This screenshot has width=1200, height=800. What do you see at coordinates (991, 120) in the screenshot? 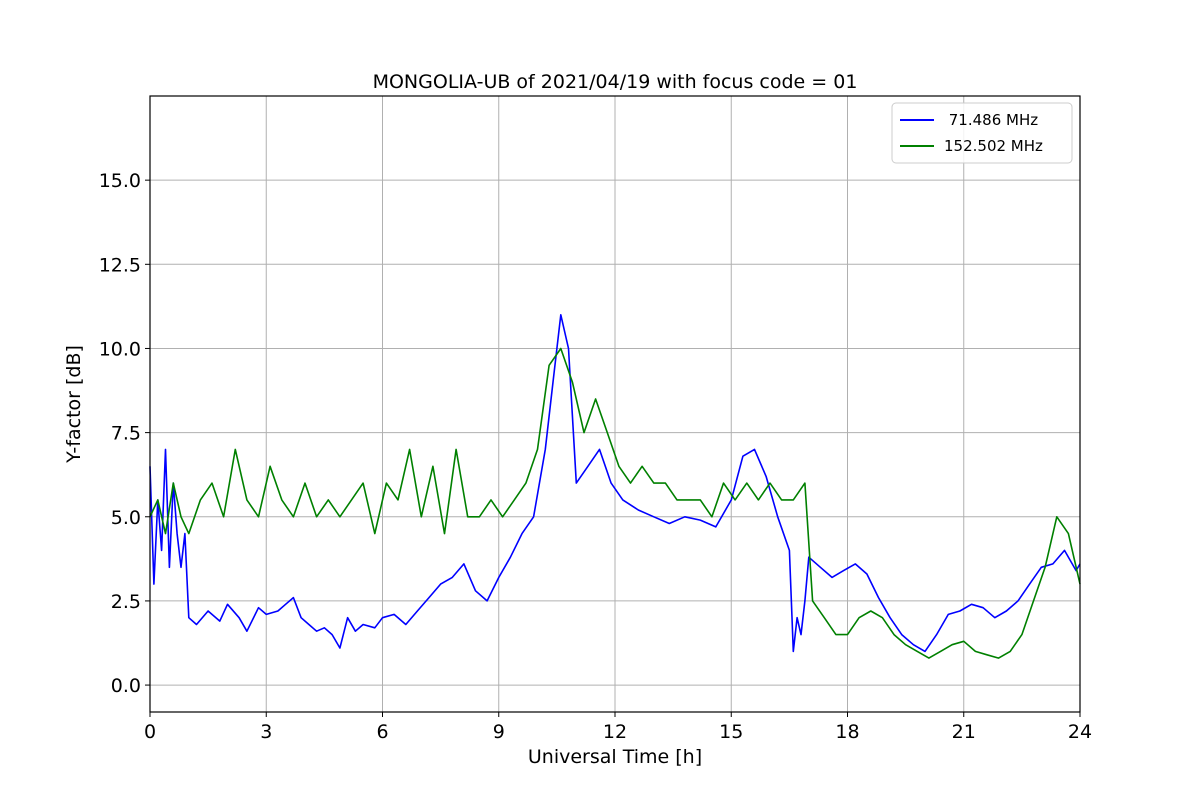
I see `legend-label-71: 71.486 MHz` at bounding box center [991, 120].